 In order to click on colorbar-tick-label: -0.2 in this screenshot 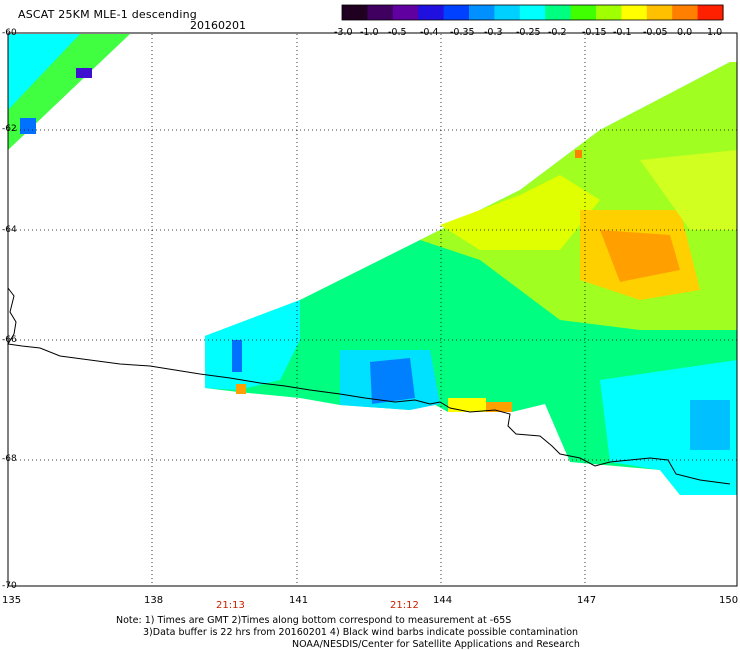, I will do `click(557, 32)`.